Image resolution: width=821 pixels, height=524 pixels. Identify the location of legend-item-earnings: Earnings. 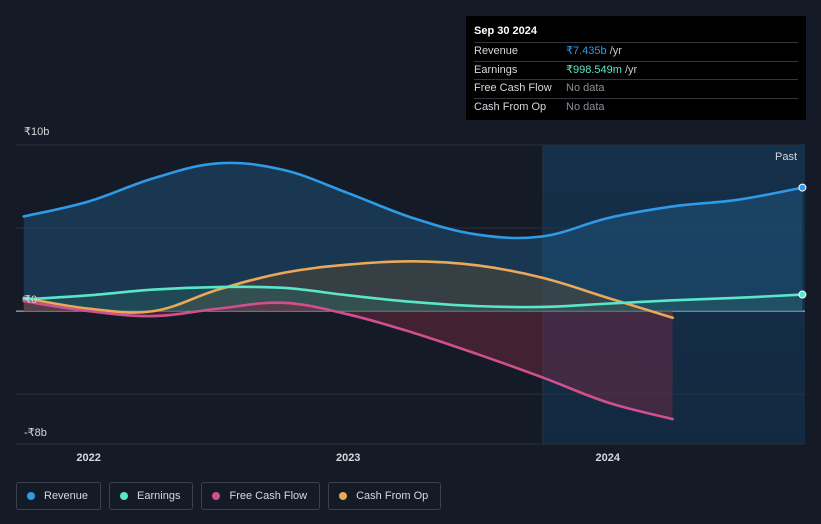
(151, 496).